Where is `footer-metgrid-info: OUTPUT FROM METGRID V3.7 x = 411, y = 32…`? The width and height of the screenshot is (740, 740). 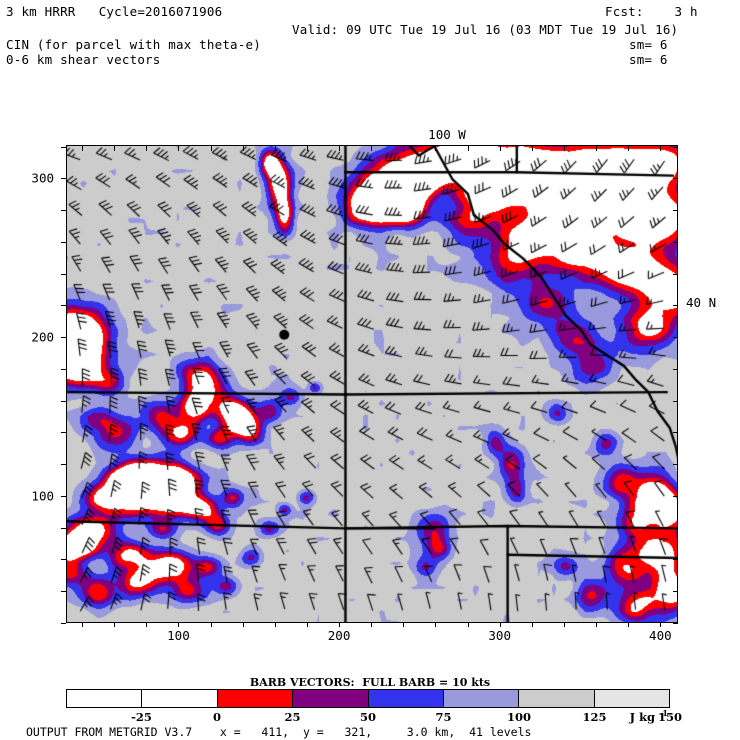 footer-metgrid-info: OUTPUT FROM METGRID V3.7 x = 411, y = 32… is located at coordinates (279, 732).